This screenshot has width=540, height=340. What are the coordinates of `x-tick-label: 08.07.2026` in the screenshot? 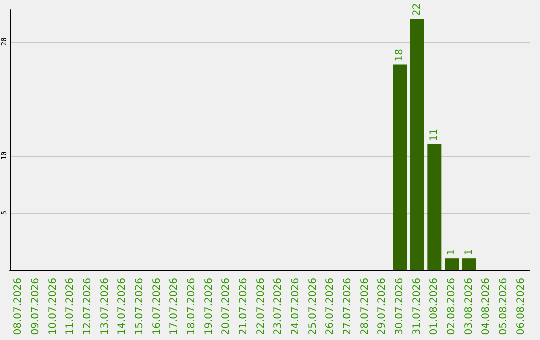 It's located at (18, 307).